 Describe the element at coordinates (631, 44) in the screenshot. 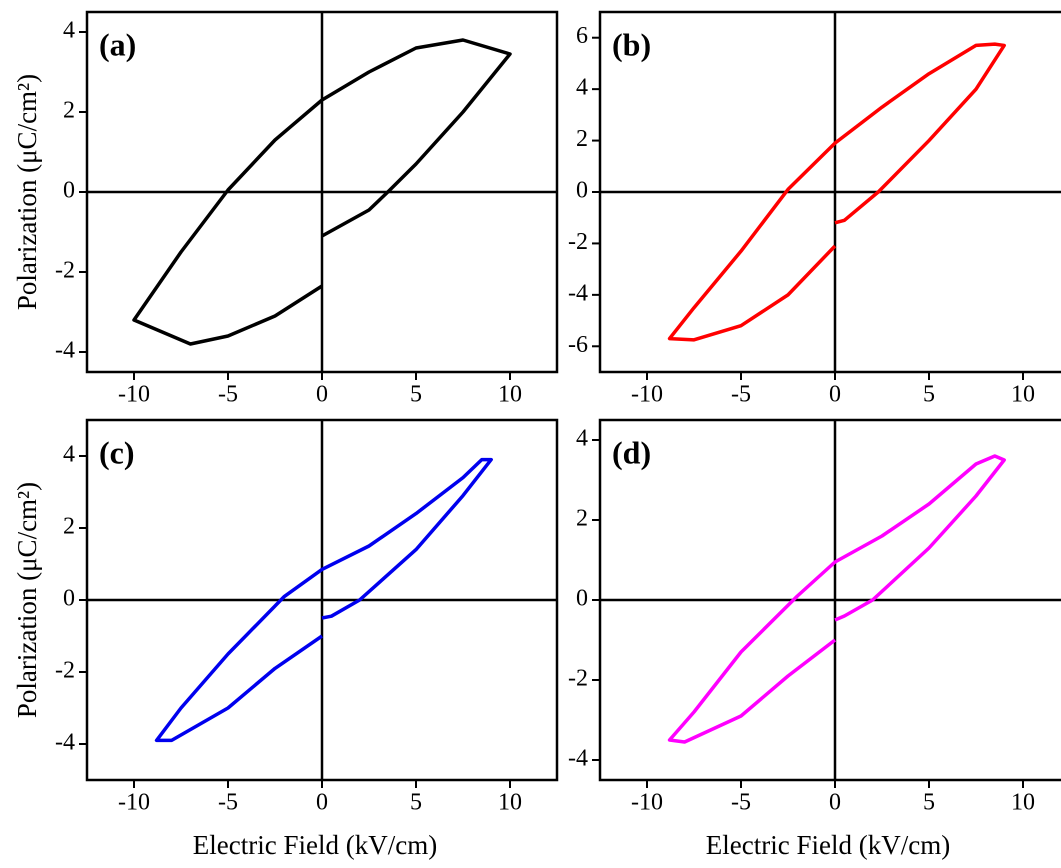

I see `panel-label: (b)` at that location.